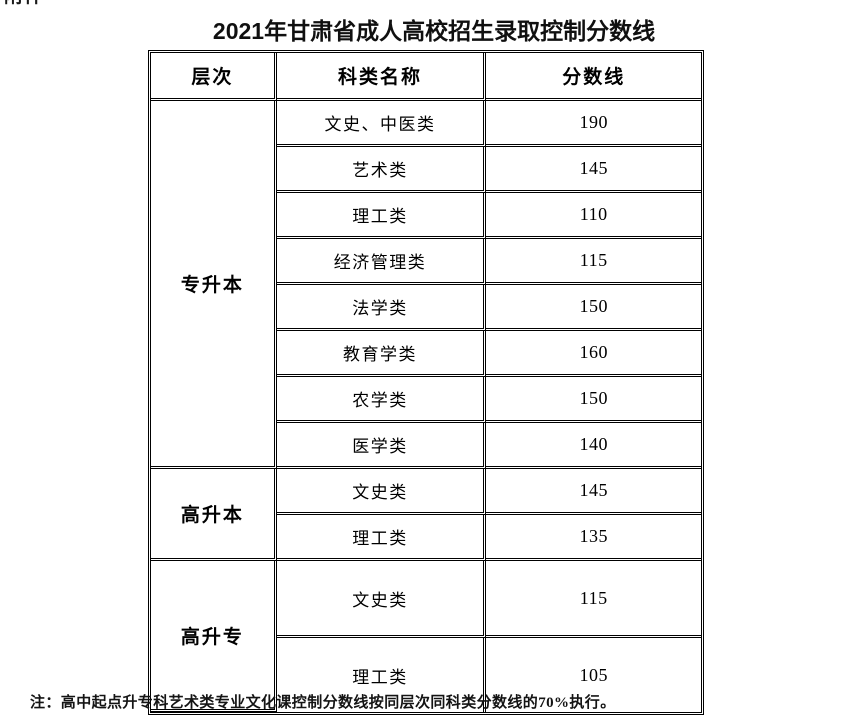 The height and width of the screenshot is (722, 868). Describe the element at coordinates (381, 77) in the screenshot. I see `column-header-subject: 科类名称` at that location.